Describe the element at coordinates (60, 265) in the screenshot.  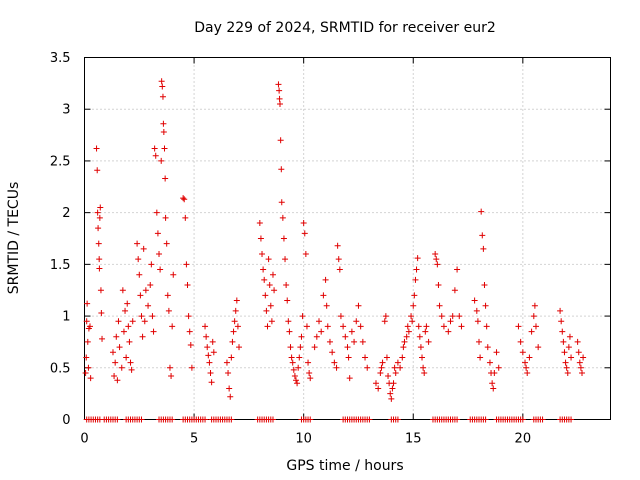
I see `y-tick-label: 1.5` at that location.